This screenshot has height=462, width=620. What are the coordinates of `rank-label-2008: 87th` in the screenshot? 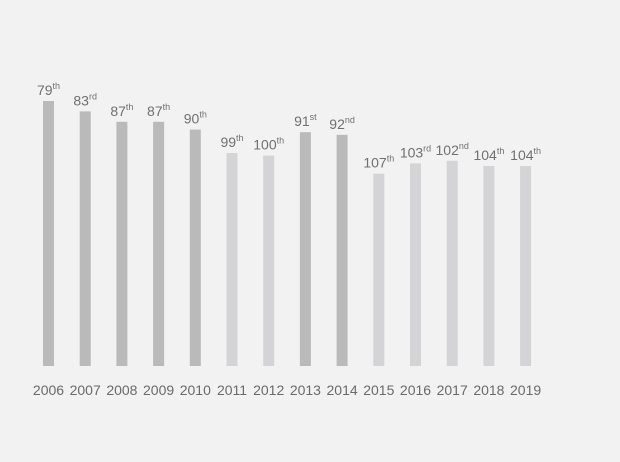 It's located at (121, 110).